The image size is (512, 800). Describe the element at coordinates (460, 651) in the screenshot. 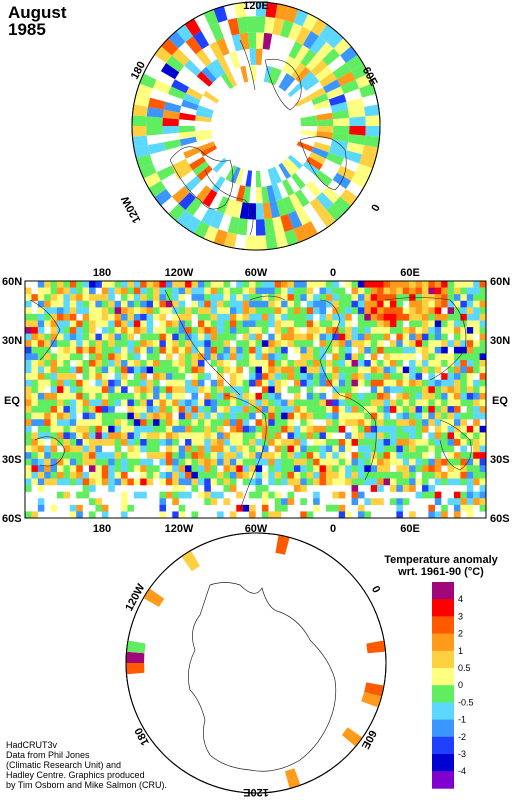

I see `legend-level-label: 1` at that location.